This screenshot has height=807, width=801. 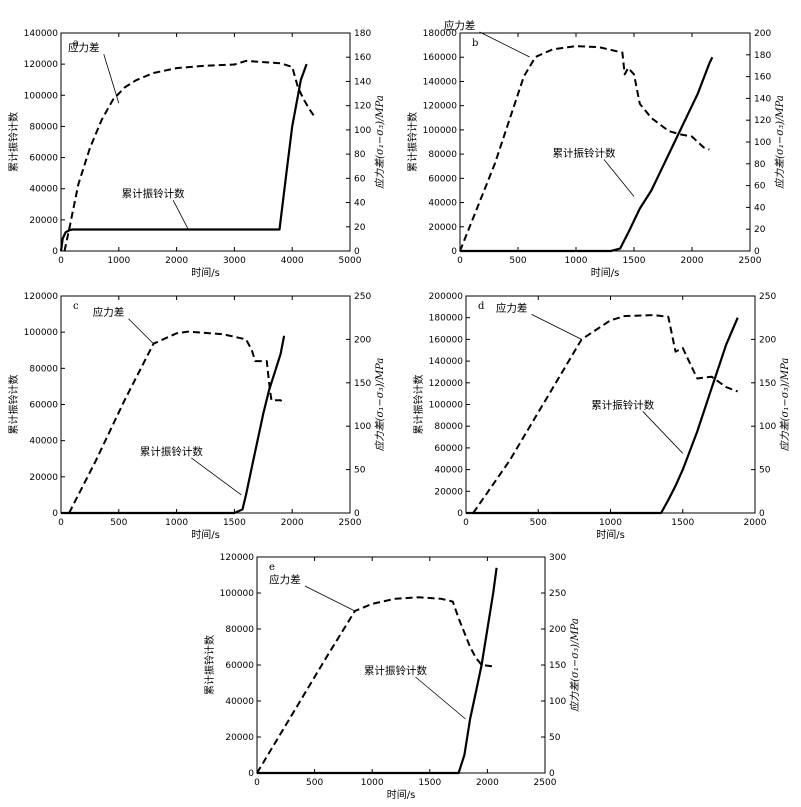 I want to click on y2-tick-label: 120, so click(x=762, y=121).